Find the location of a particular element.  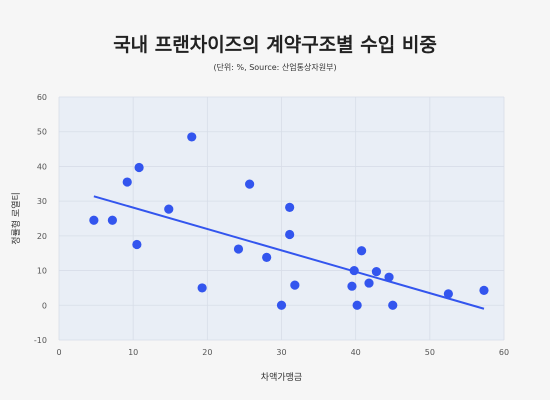

x-axis-label: 차액가맹금 is located at coordinates (281, 377).